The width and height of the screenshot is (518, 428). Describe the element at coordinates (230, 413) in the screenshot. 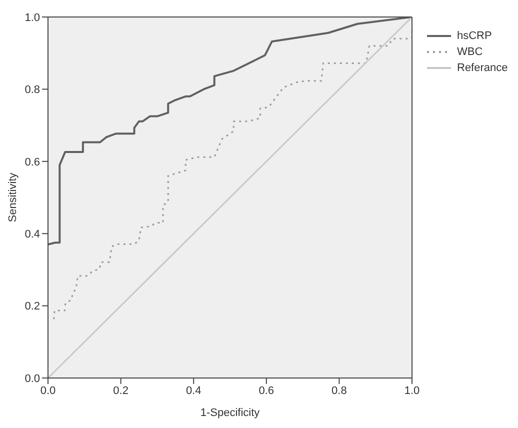

I see `x-axis-title: 1-Specificity` at that location.